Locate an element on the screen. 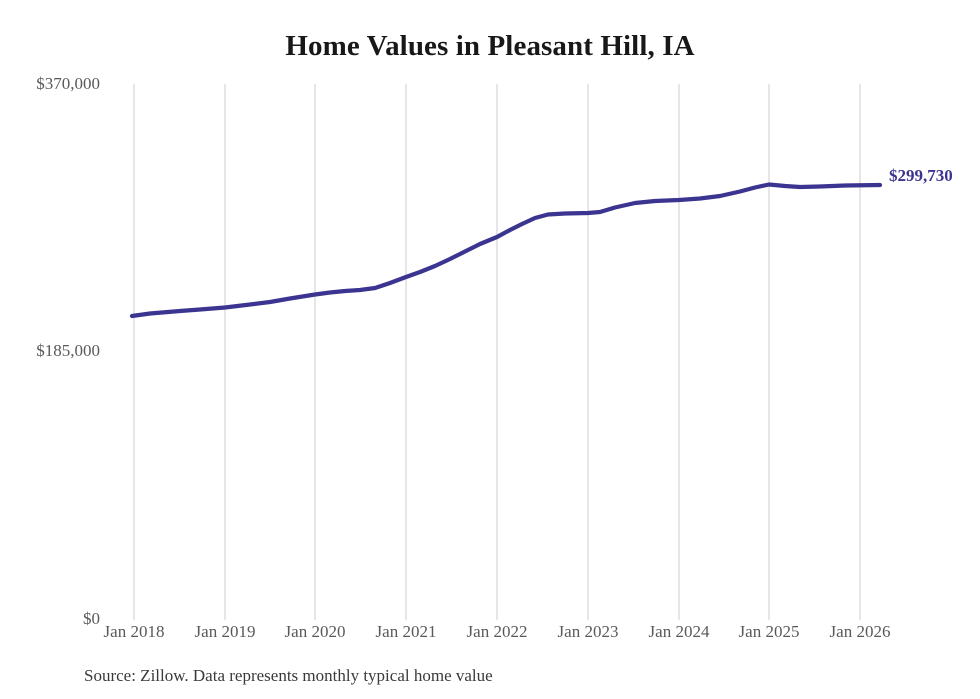  end-value-label: $299,730 is located at coordinates (921, 175).